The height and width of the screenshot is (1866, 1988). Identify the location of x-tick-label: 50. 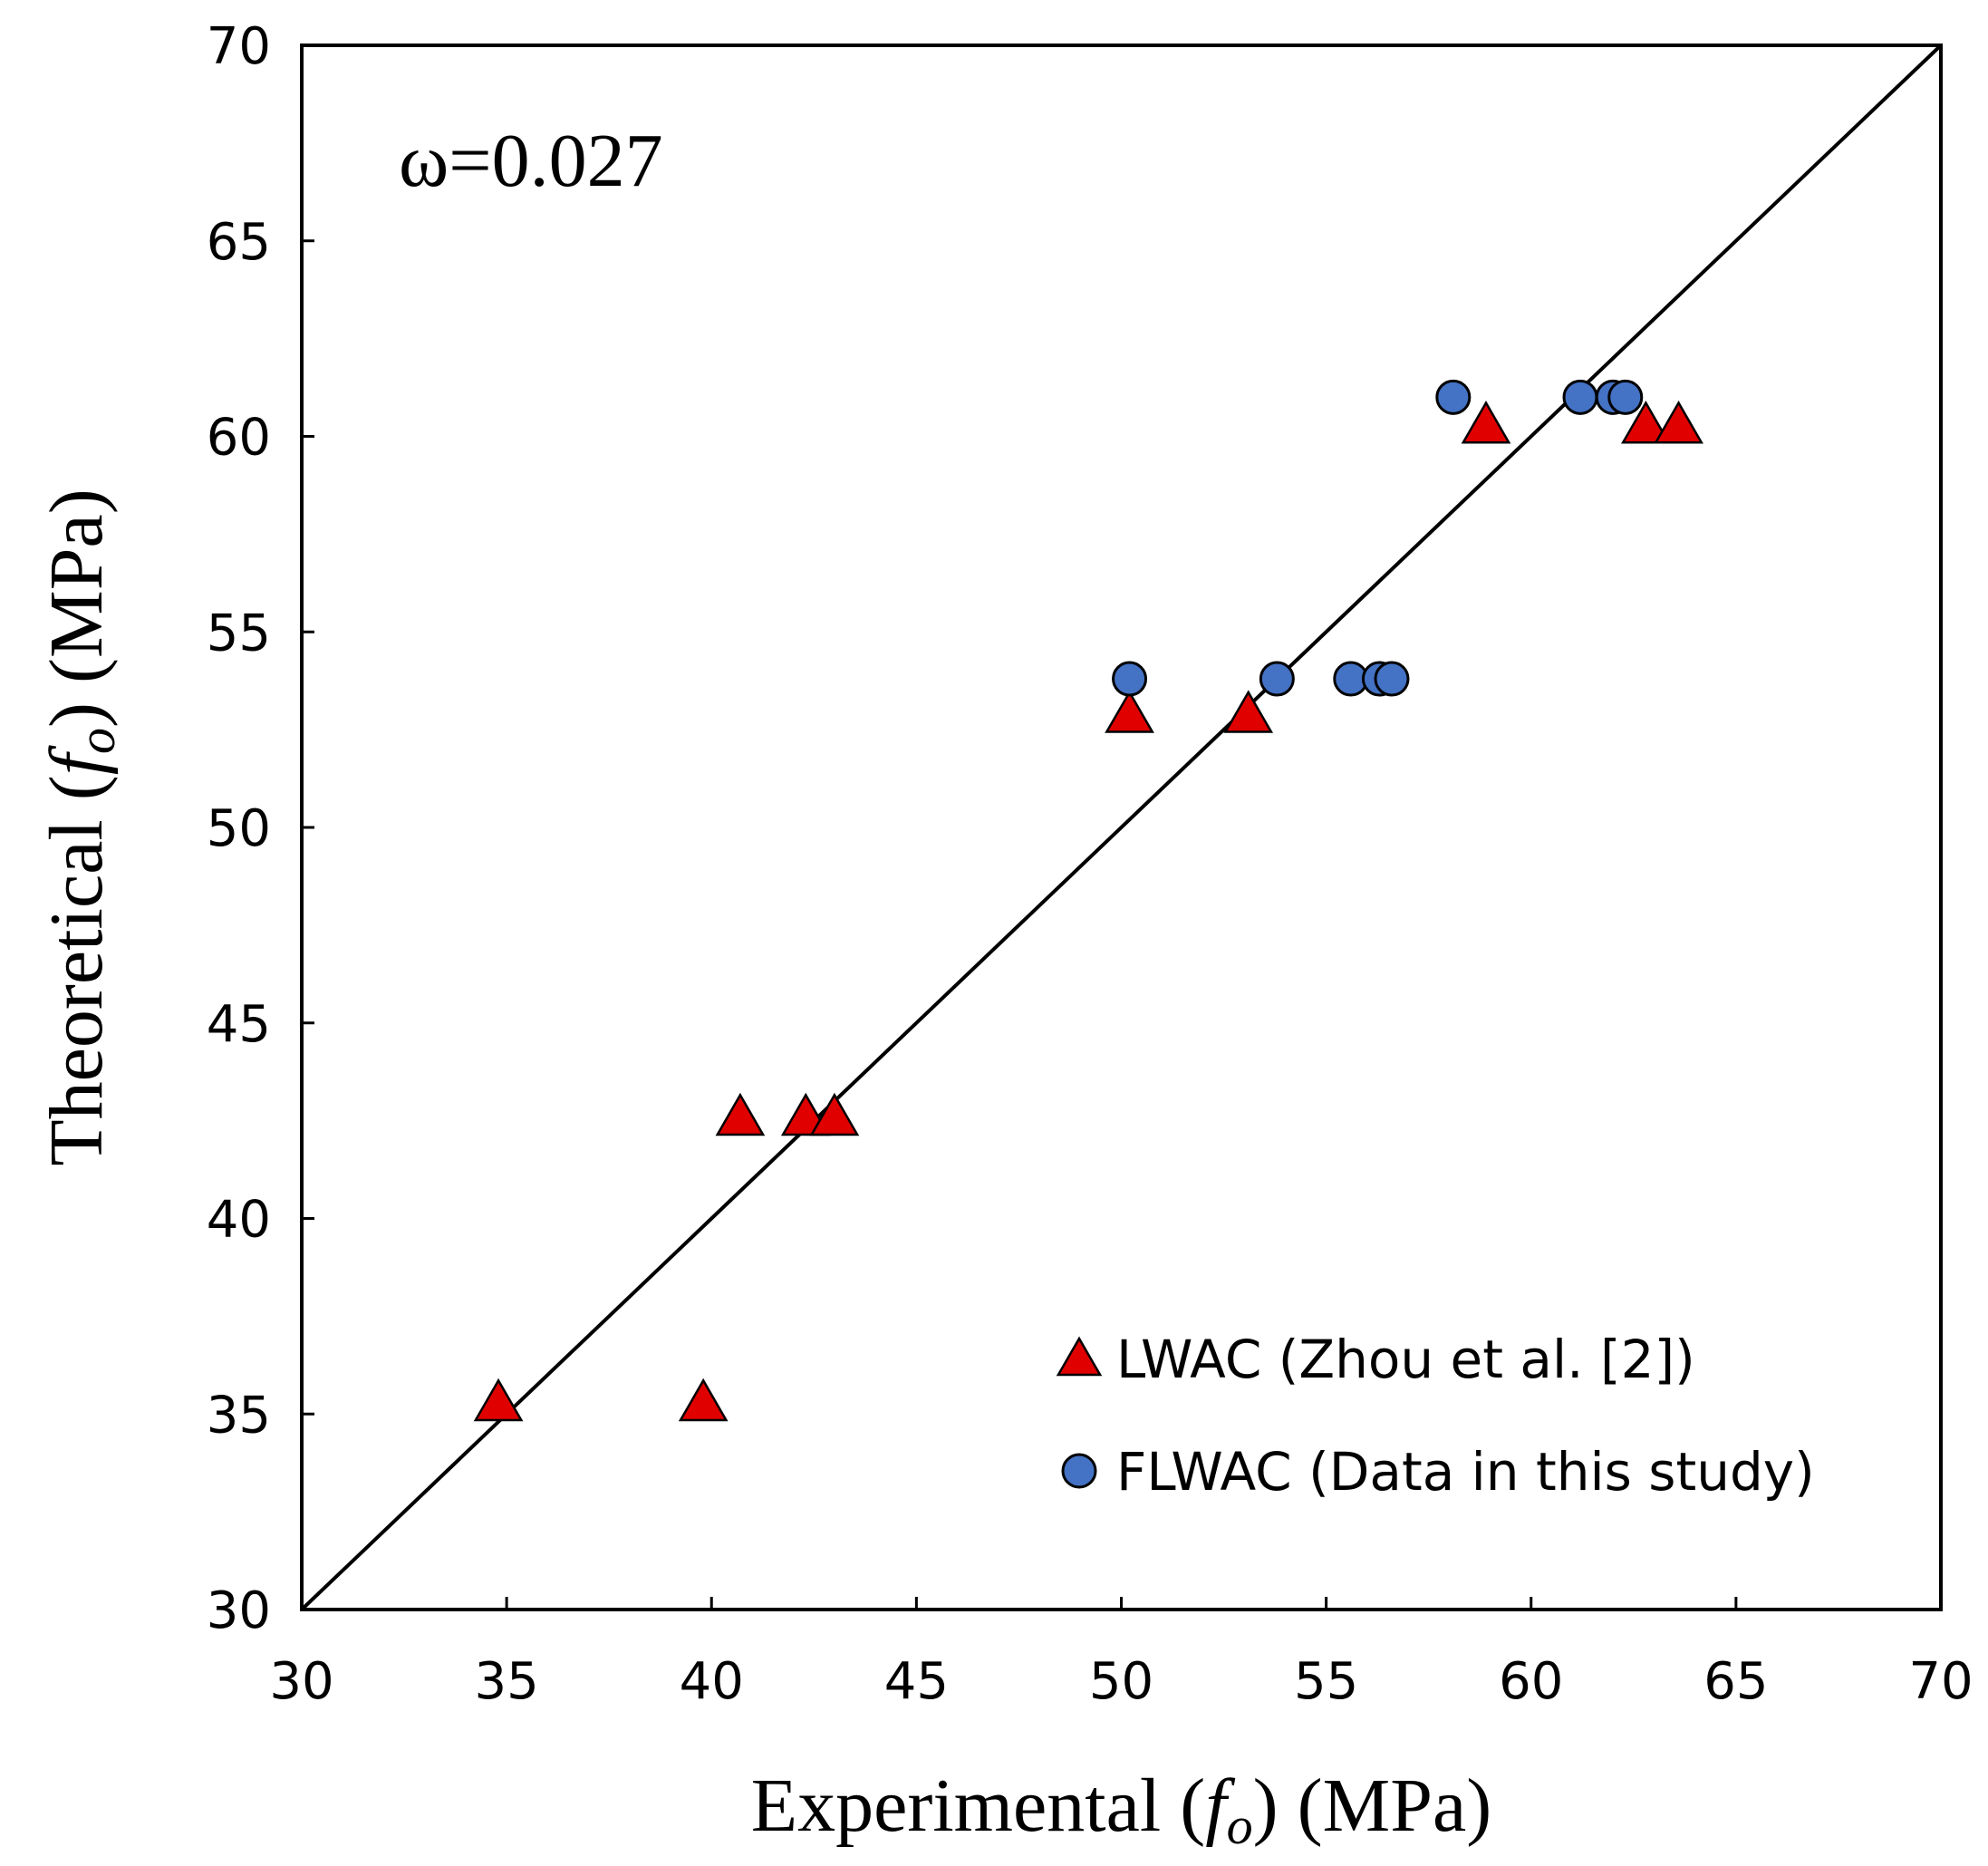
(1121, 1681).